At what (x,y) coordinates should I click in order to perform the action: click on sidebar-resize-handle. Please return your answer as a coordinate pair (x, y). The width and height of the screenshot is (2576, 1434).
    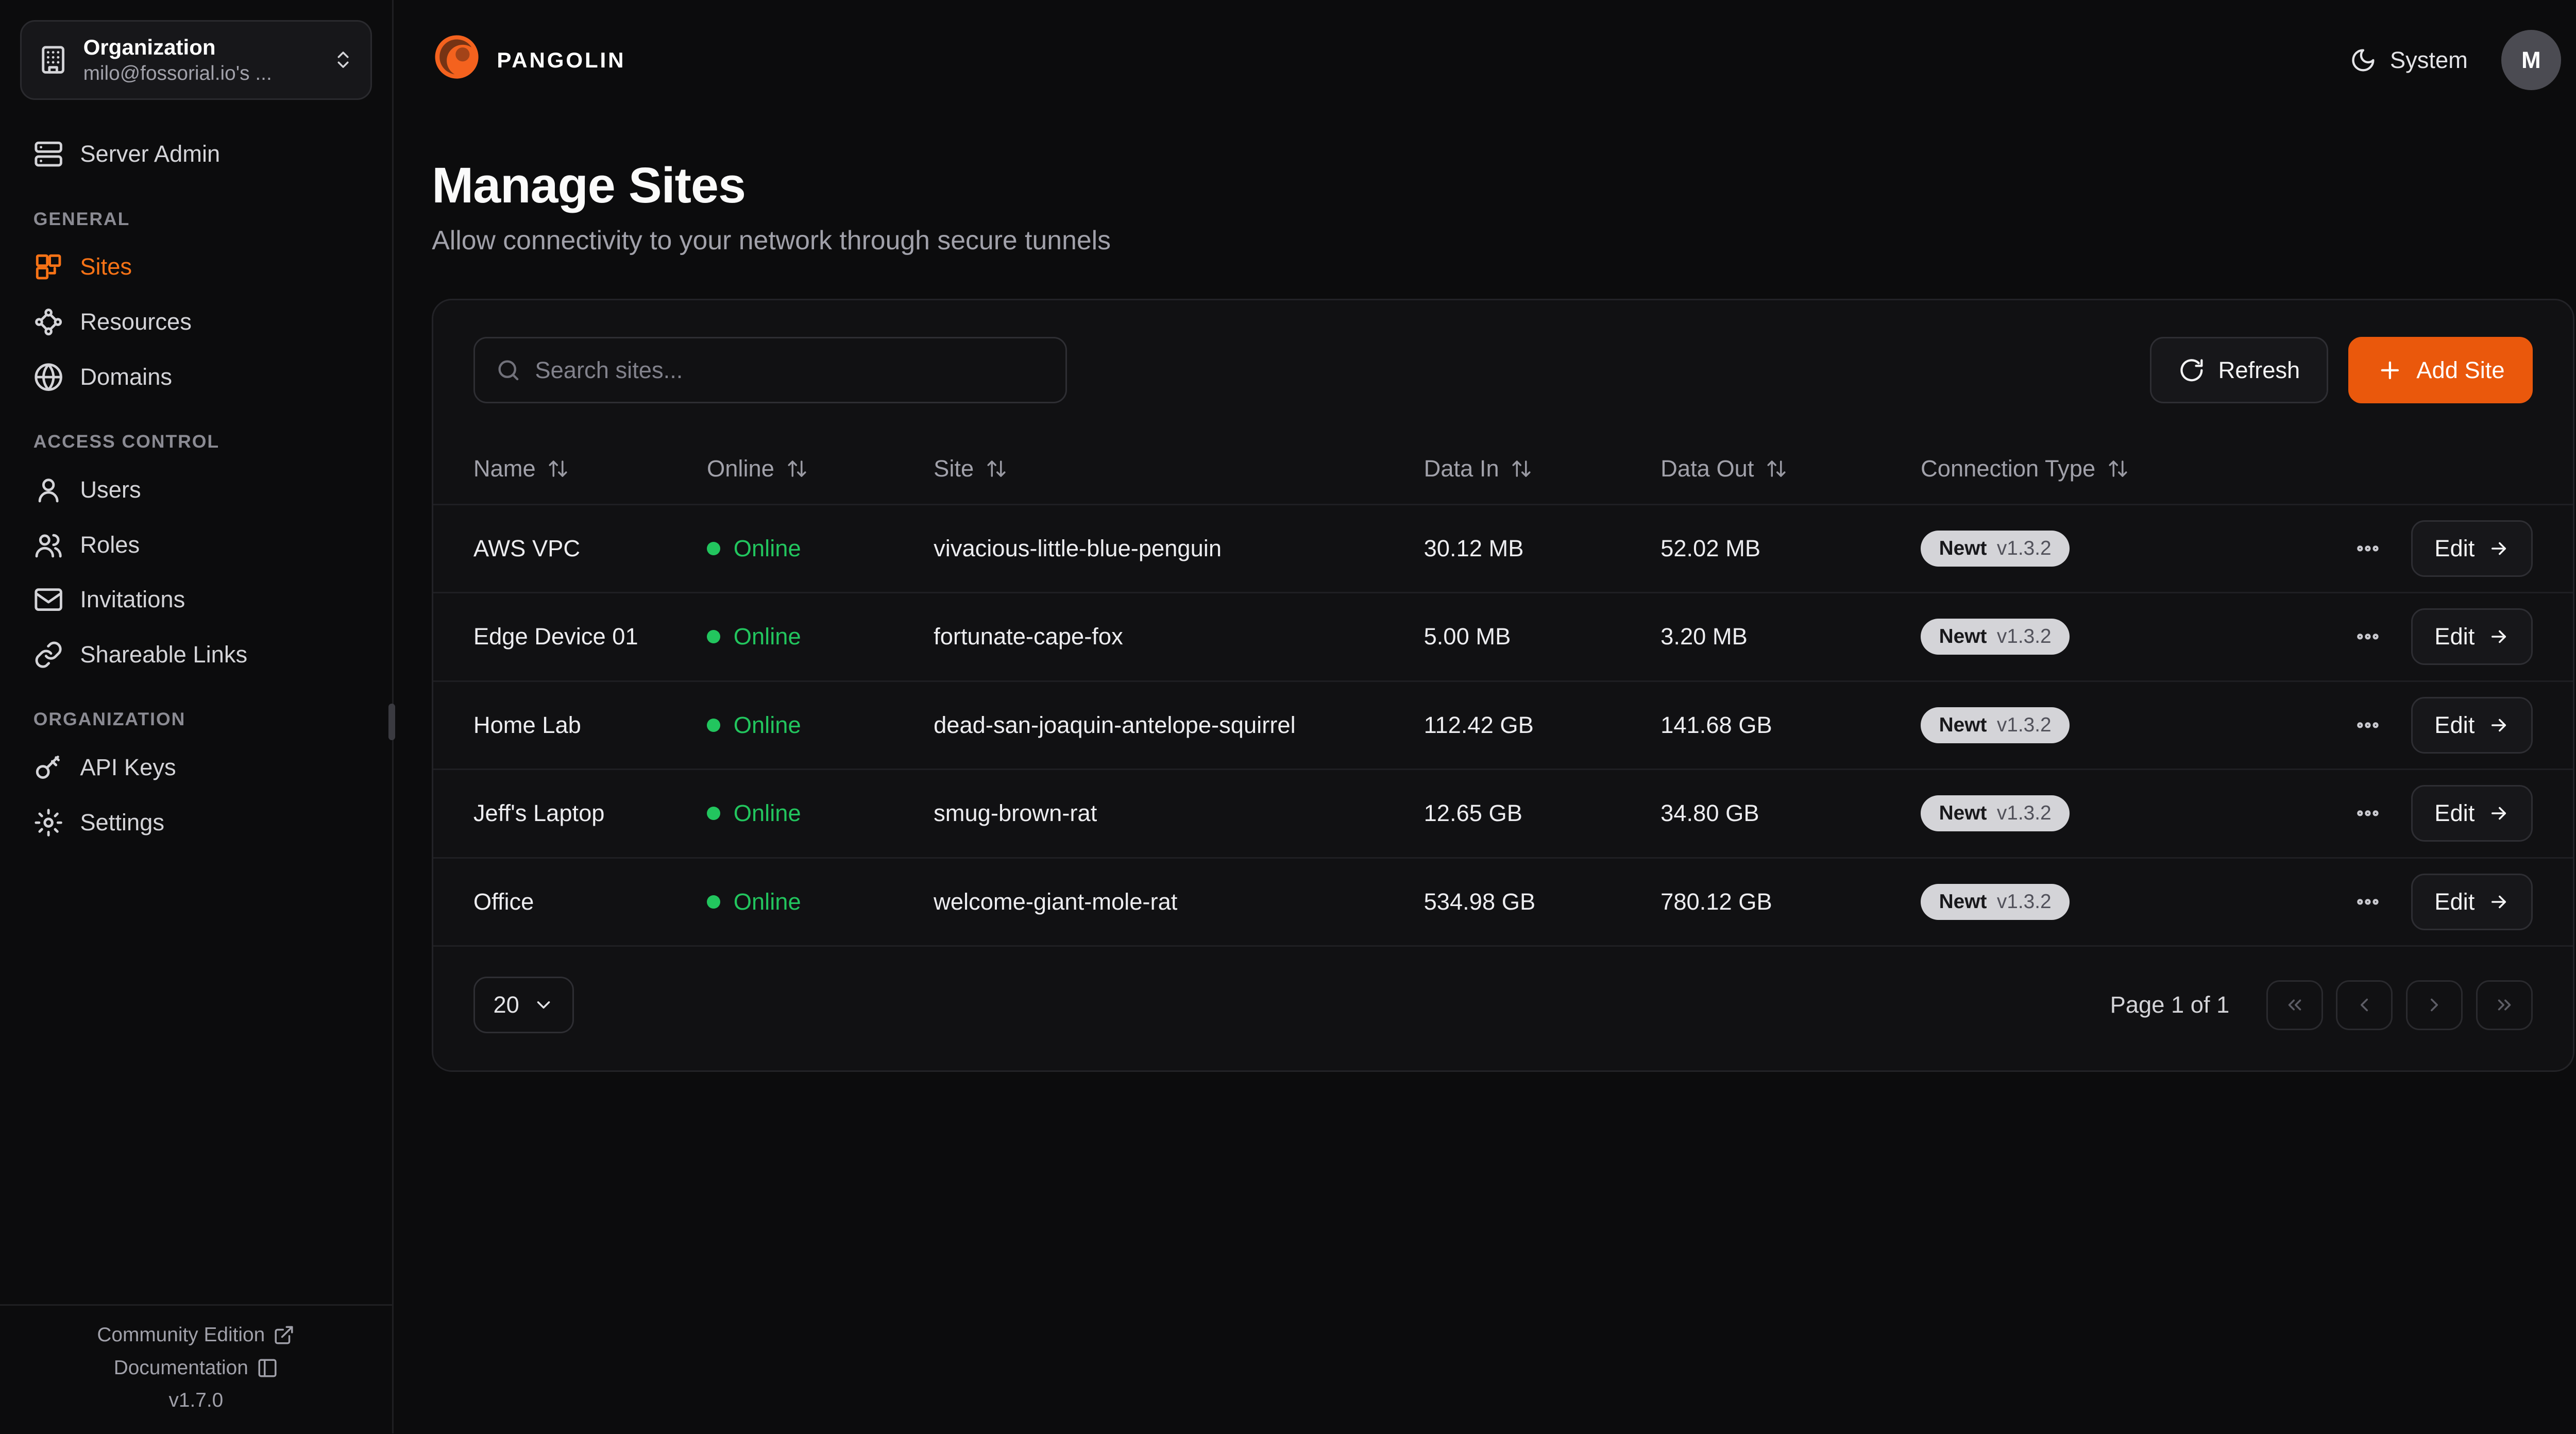
    Looking at the image, I should click on (392, 721).